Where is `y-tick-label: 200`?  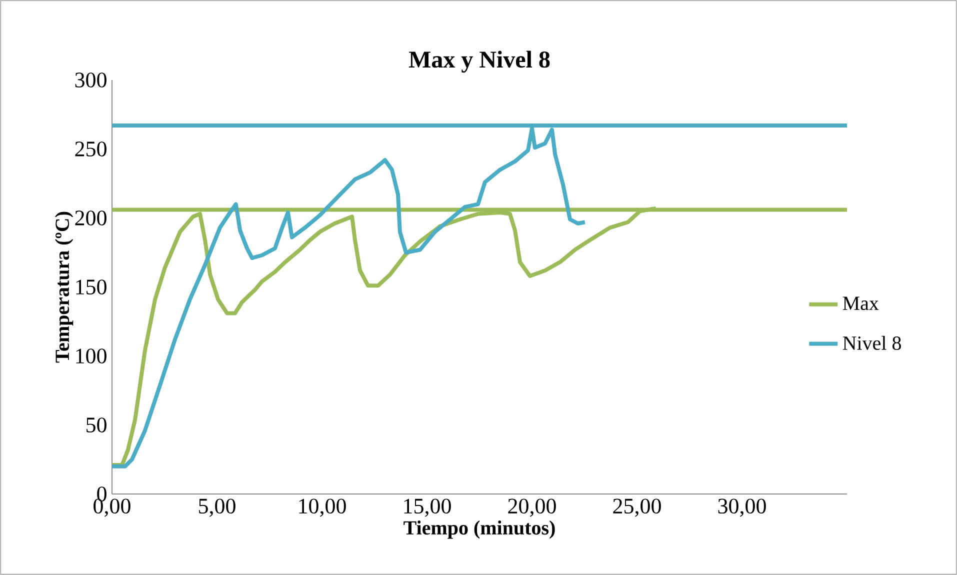
y-tick-label: 200 is located at coordinates (90, 218).